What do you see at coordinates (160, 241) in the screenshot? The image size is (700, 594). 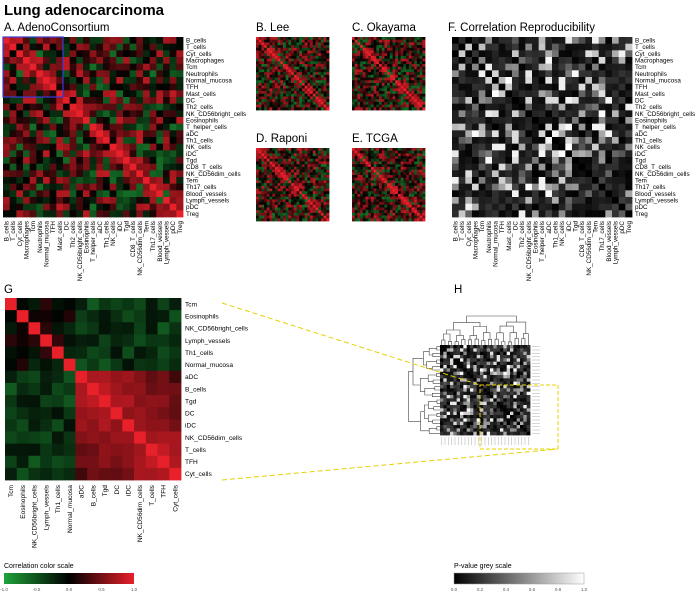 I see `panel-a-col-label: Blood_vessels` at bounding box center [160, 241].